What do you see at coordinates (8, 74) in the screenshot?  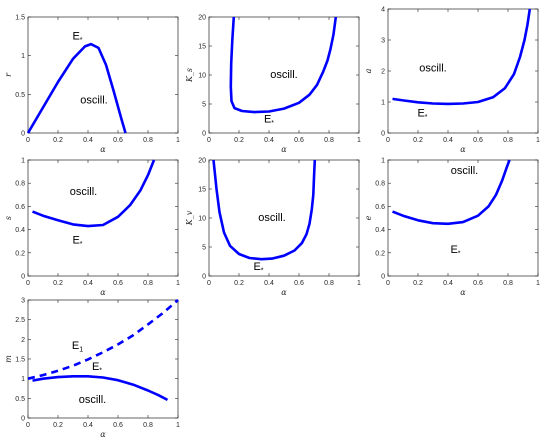 I see `y-axis-label: r` at bounding box center [8, 74].